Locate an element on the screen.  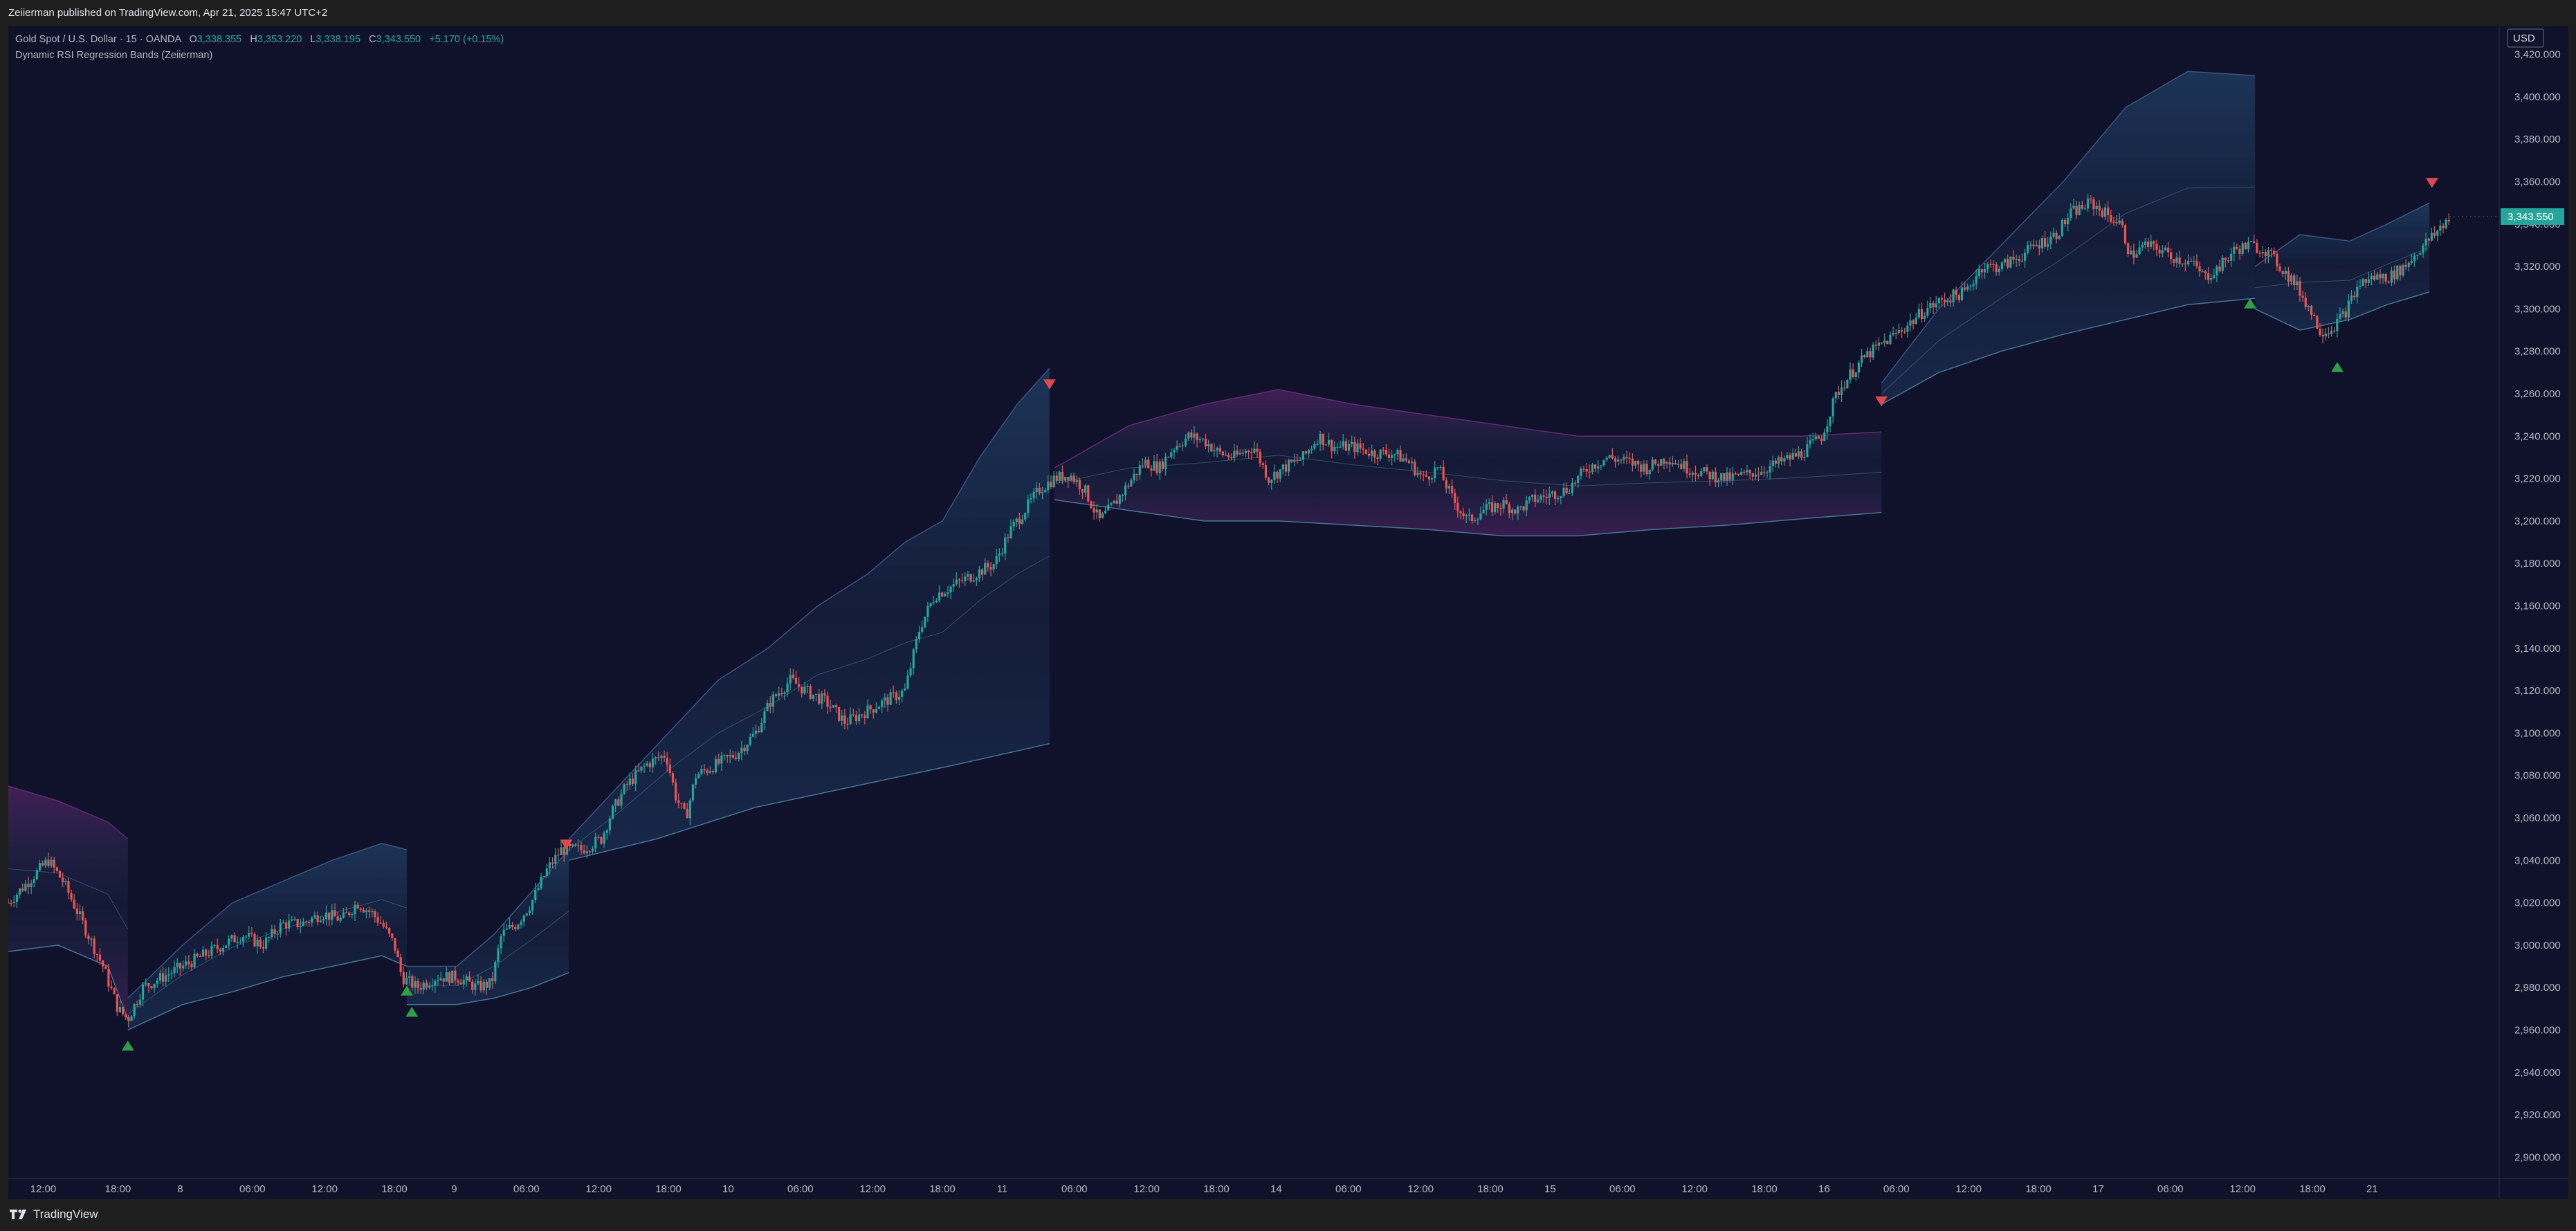
symbol-title: Gold Spot / U.S. Dollar · 15 · OANDA is located at coordinates (98, 39).